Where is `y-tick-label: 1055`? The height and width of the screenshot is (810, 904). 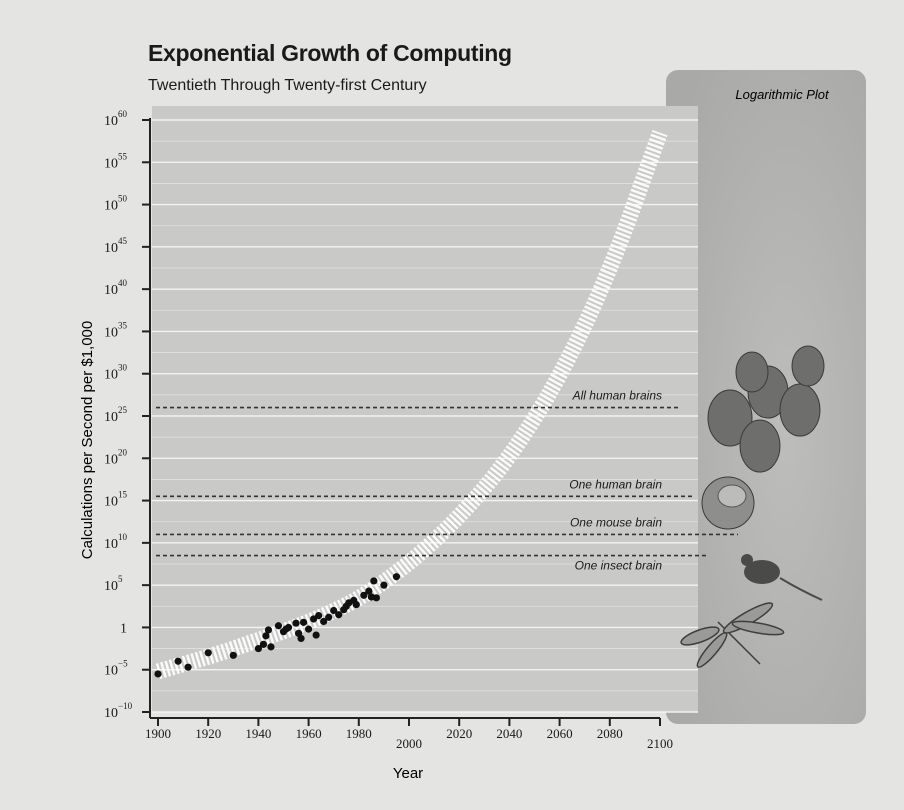
y-tick-label: 1055 is located at coordinates (116, 161).